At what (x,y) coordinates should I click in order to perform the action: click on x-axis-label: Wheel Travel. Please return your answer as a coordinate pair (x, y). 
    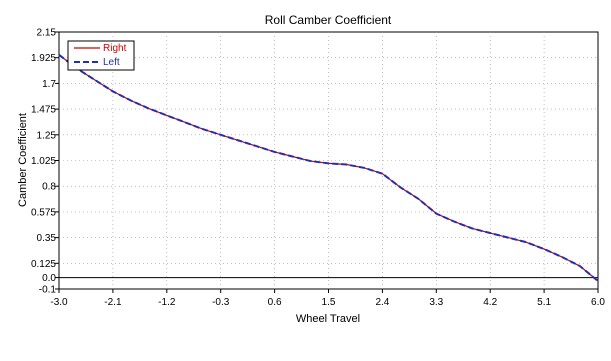
    Looking at the image, I should click on (328, 319).